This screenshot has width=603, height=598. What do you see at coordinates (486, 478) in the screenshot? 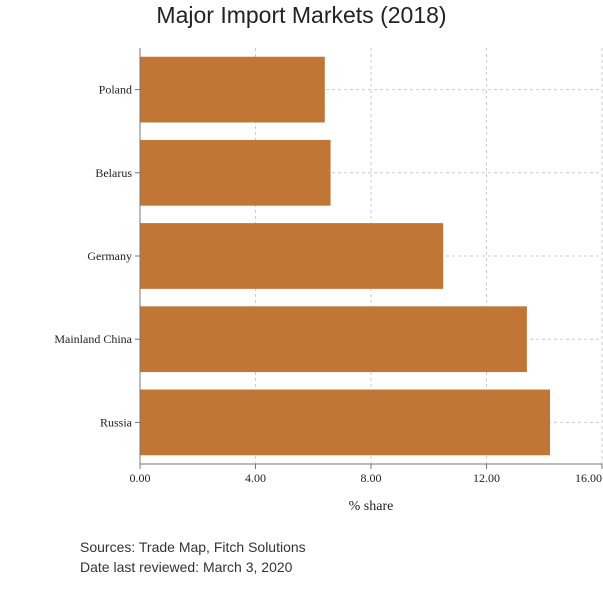
I see `x-tick-label: 12.00` at bounding box center [486, 478].